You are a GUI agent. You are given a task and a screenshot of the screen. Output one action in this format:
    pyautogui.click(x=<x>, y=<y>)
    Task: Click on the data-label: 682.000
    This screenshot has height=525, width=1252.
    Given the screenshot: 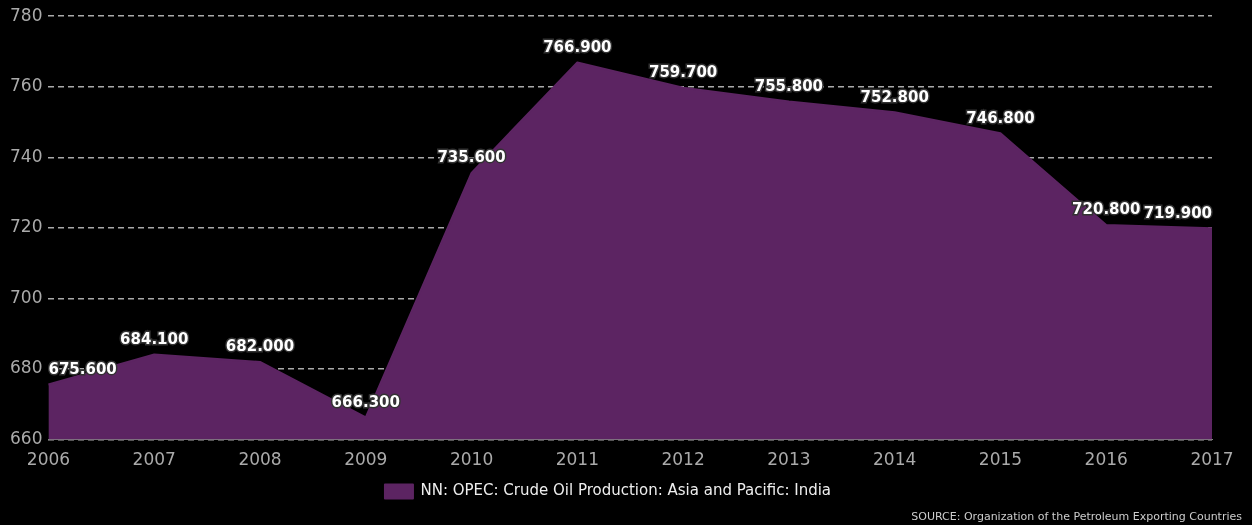 What is the action you would take?
    pyautogui.click(x=260, y=346)
    